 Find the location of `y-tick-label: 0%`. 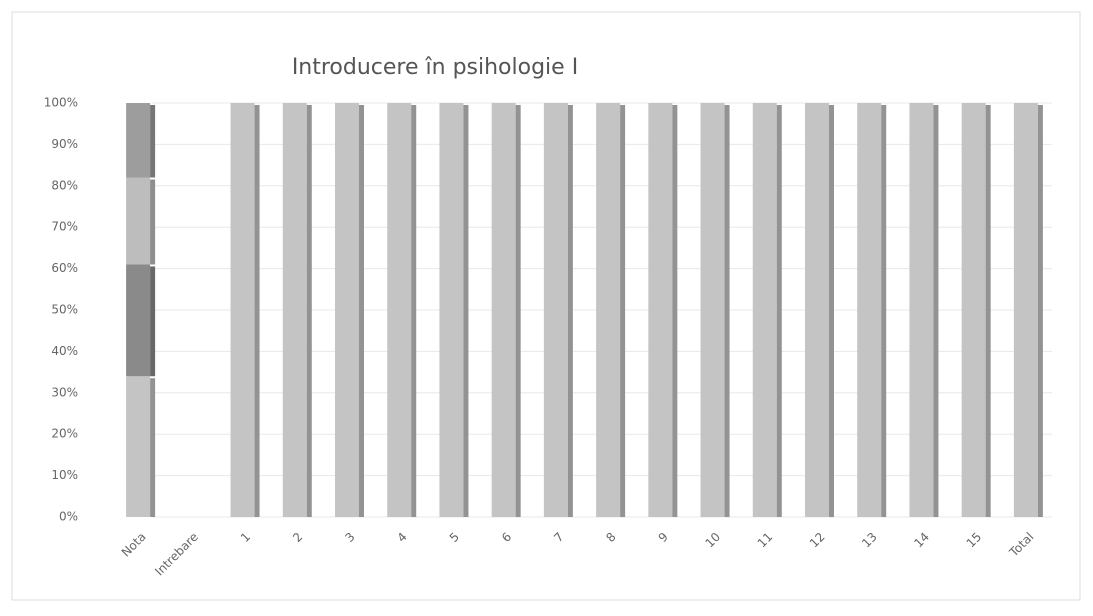

y-tick-label: 0% is located at coordinates (68, 517).